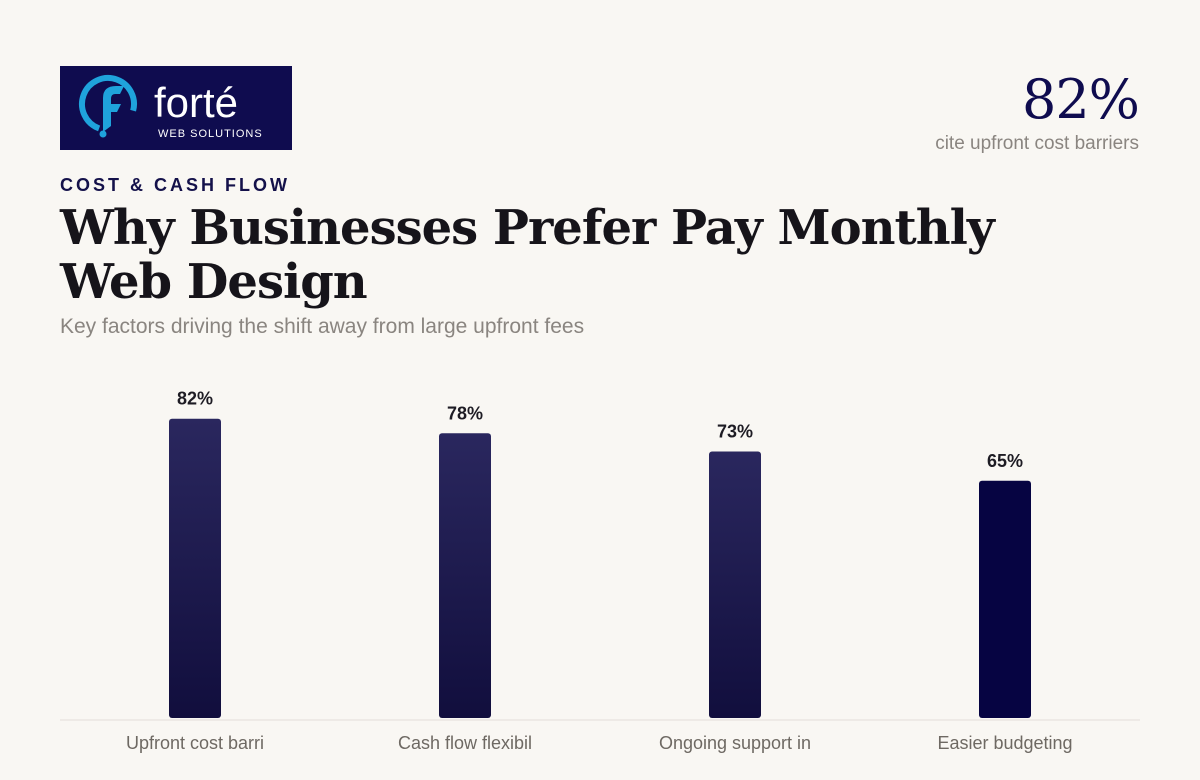  Describe the element at coordinates (735, 743) in the screenshot. I see `x-tick-label-3: Ongoing support in` at that location.